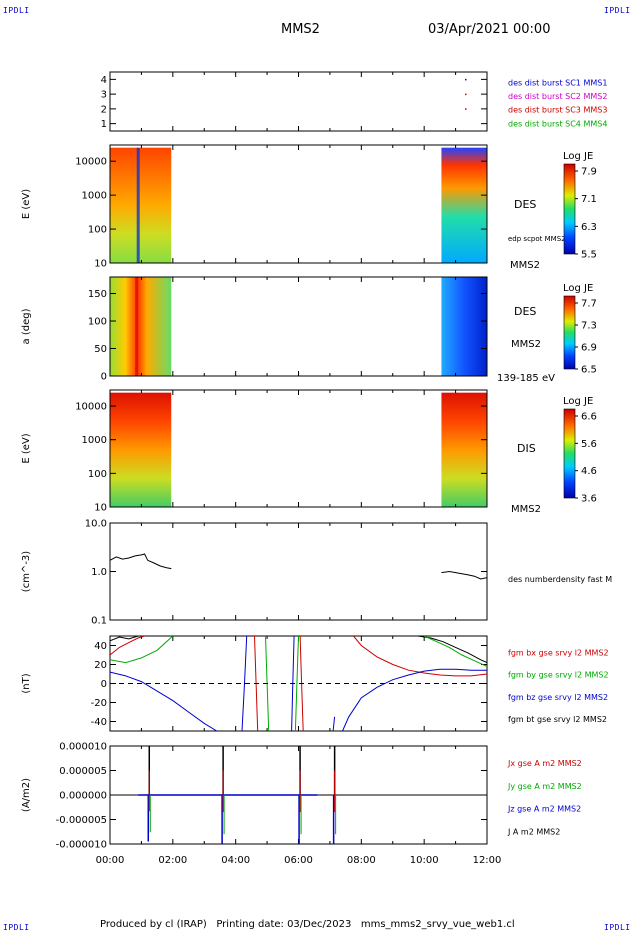 The height and width of the screenshot is (934, 630). I want to click on y-tick-label: 3, so click(104, 95).